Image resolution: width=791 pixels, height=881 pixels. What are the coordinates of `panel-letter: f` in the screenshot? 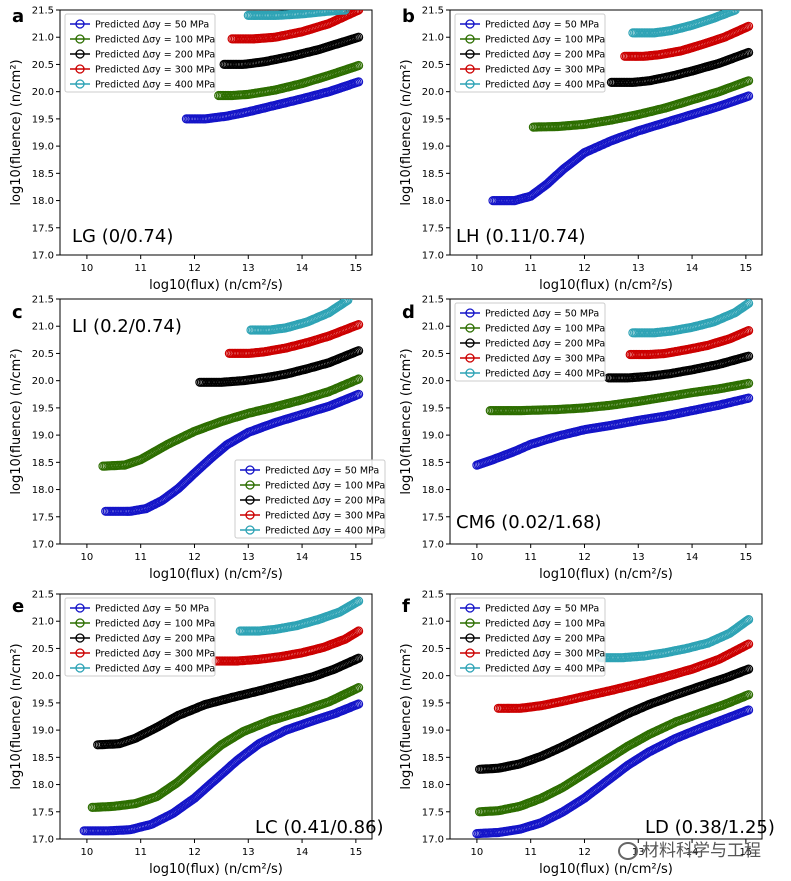 It's located at (406, 606).